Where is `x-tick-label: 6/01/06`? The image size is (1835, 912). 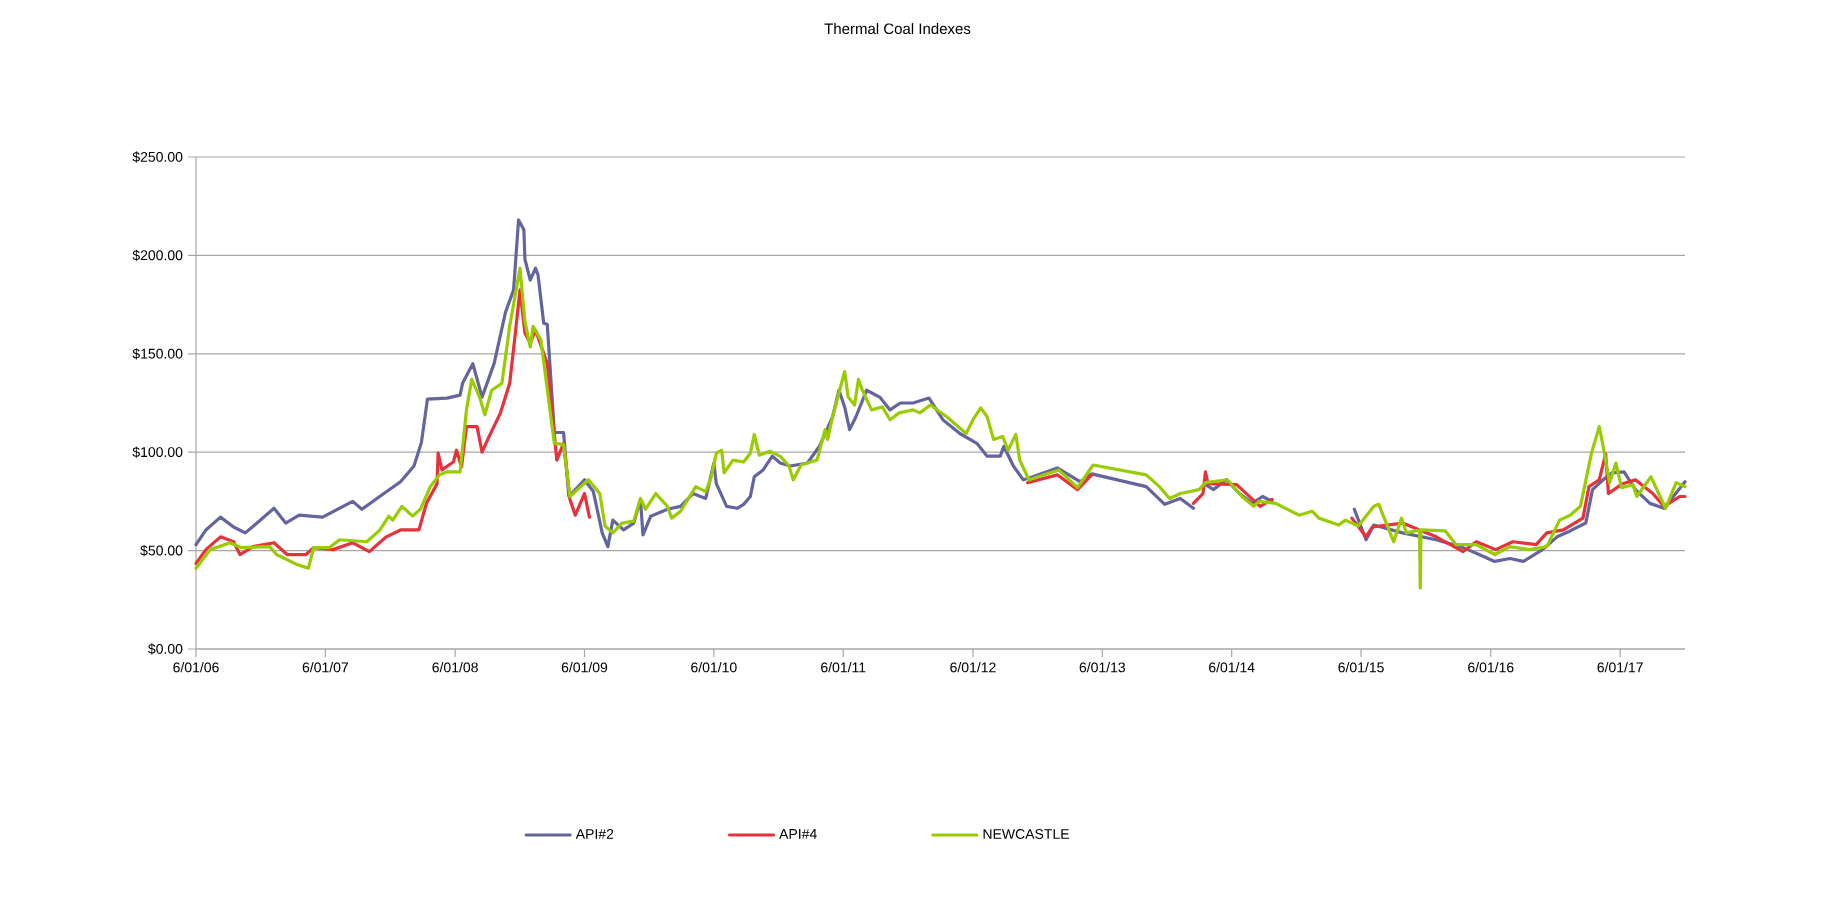 x-tick-label: 6/01/06 is located at coordinates (196, 667).